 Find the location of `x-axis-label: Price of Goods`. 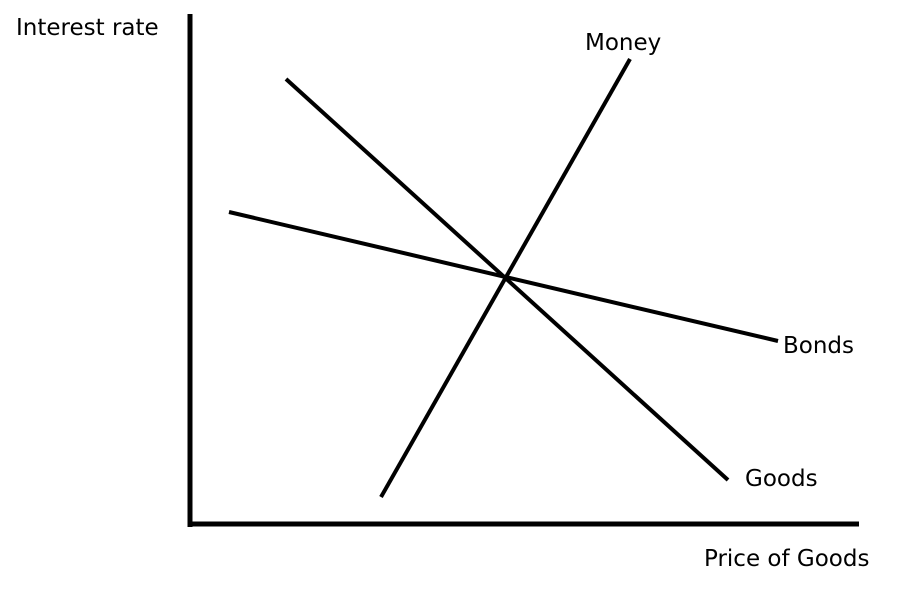

x-axis-label: Price of Goods is located at coordinates (786, 559).